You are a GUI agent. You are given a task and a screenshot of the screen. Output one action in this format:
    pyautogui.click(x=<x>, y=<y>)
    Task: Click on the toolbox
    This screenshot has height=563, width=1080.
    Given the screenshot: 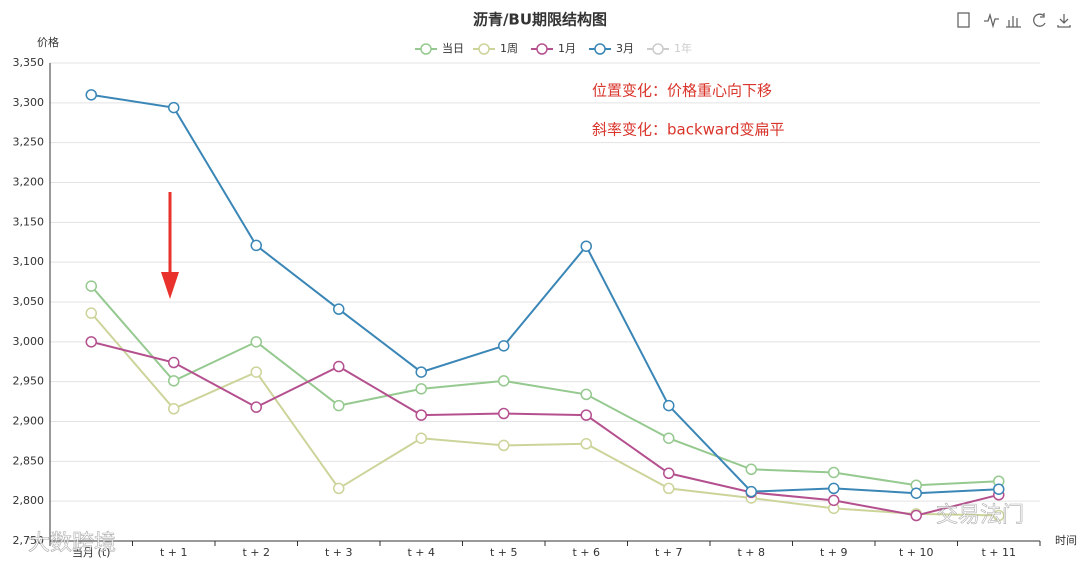 What is the action you would take?
    pyautogui.click(x=1014, y=20)
    